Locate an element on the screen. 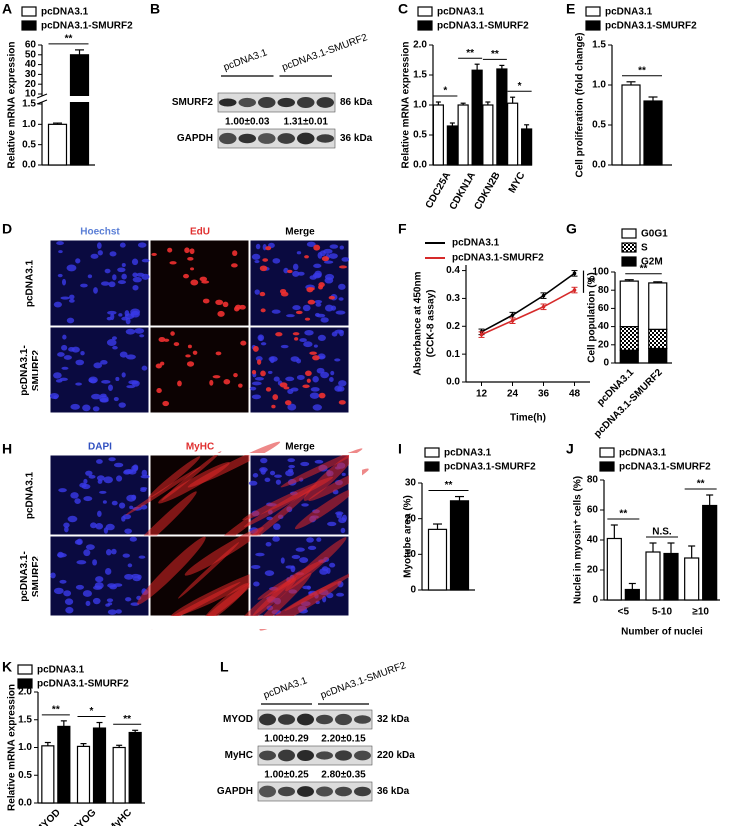  row-label: pcDNA3.1-SMURF2 is located at coordinates (30, 370).